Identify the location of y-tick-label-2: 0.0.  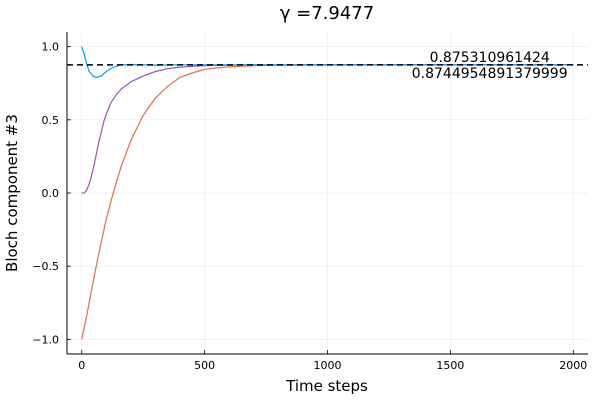
(51, 193).